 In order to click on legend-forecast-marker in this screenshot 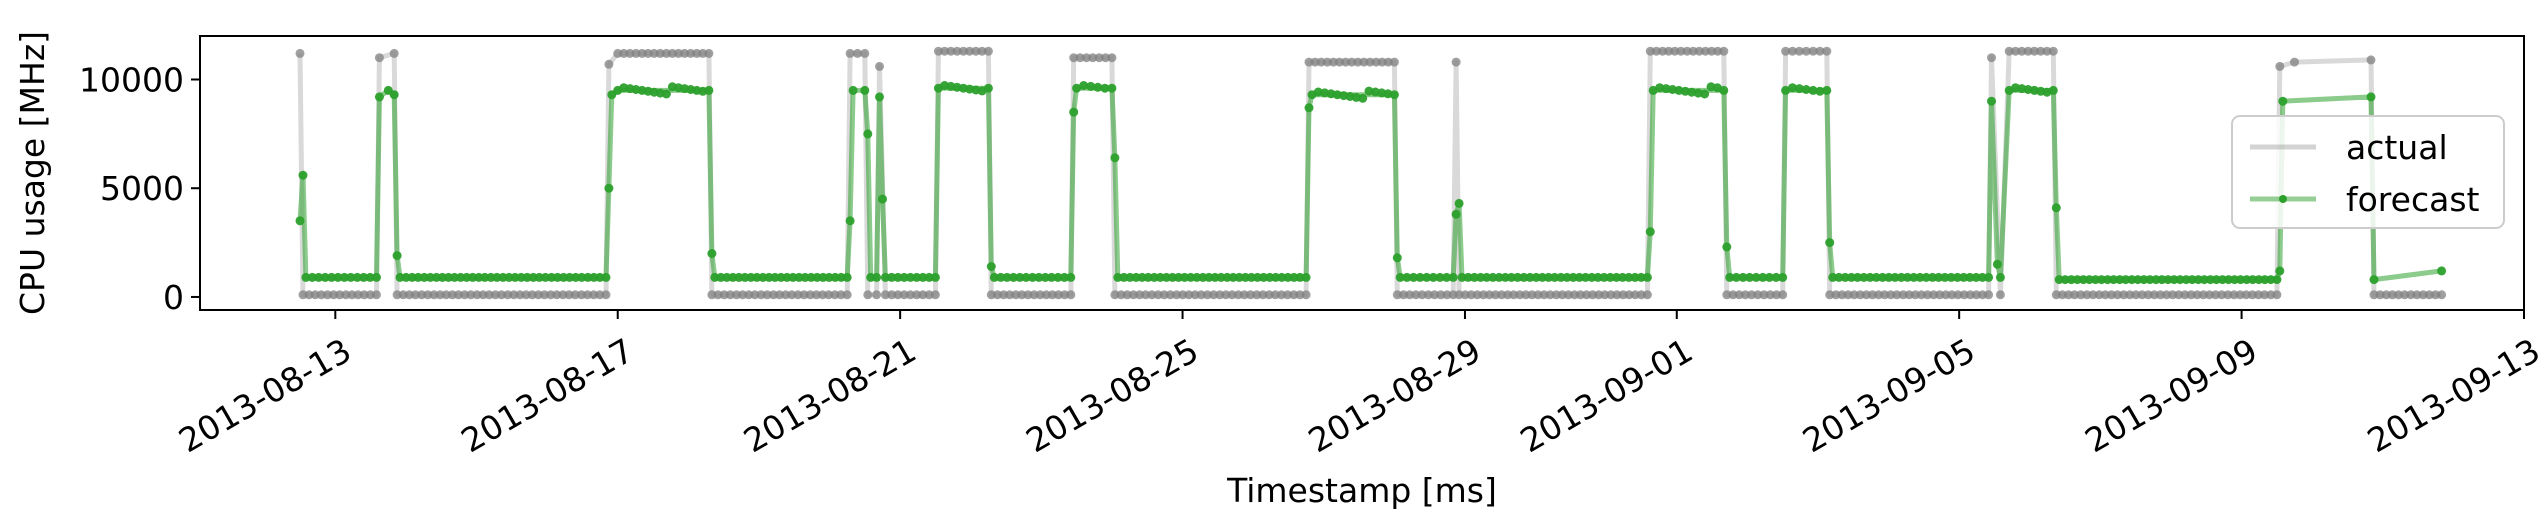, I will do `click(2283, 199)`.